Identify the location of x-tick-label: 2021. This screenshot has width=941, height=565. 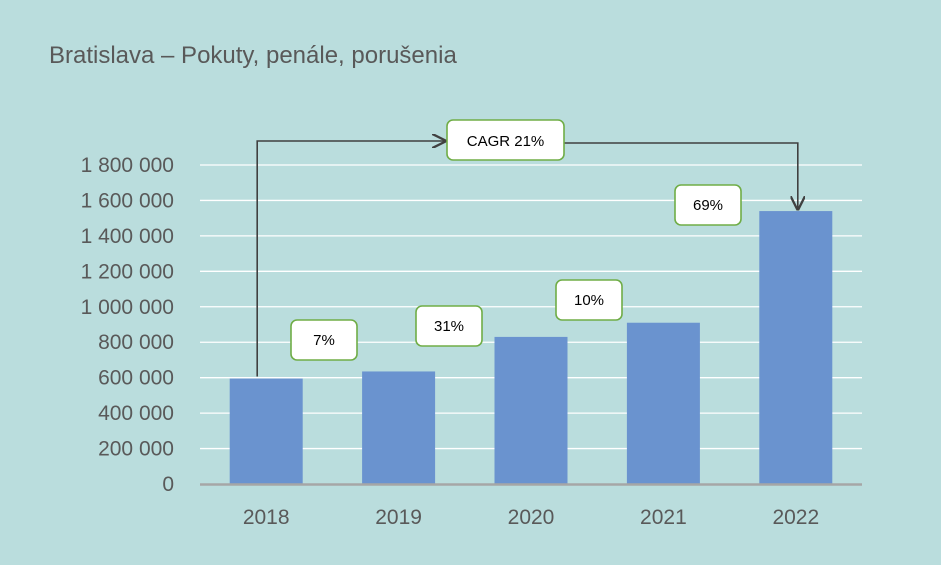
(663, 517).